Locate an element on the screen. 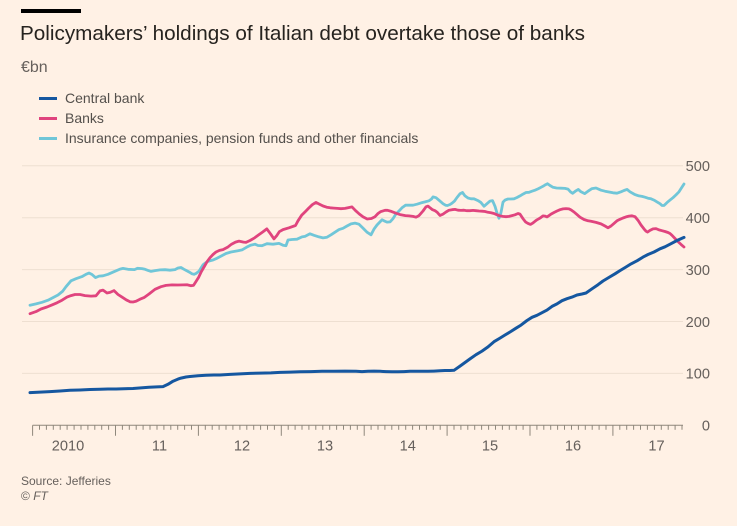 The height and width of the screenshot is (526, 737). svg-text: 100 is located at coordinates (698, 375).